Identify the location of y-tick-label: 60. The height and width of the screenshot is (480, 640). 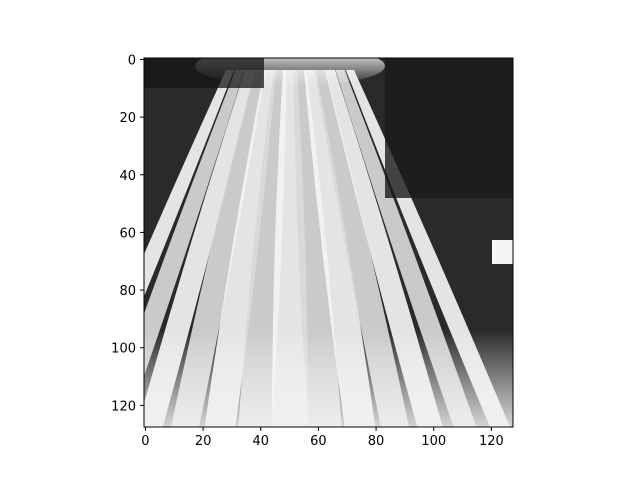
(127, 233).